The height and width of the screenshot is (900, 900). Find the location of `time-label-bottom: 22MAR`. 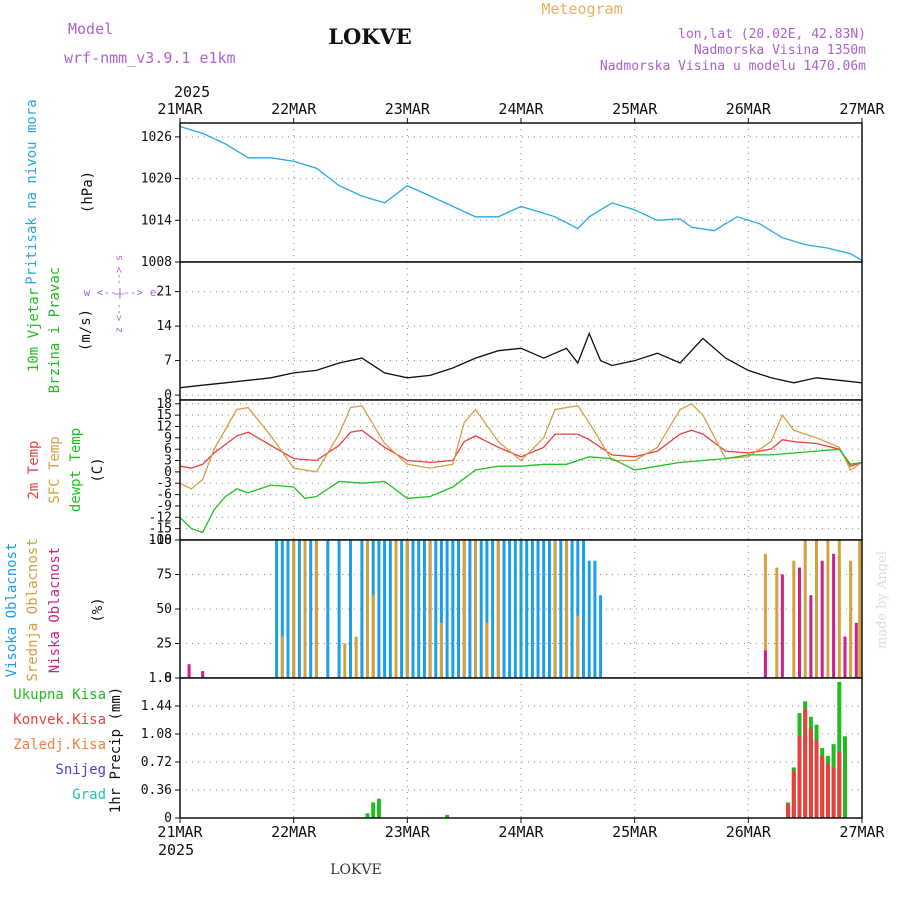

time-label-bottom: 22MAR is located at coordinates (294, 832).